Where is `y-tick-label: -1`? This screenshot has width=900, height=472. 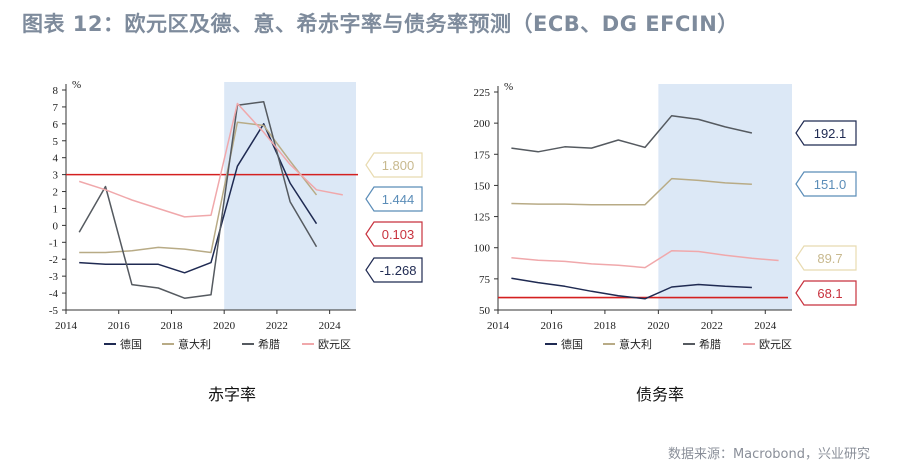 y-tick-label: -1 is located at coordinates (53, 243).